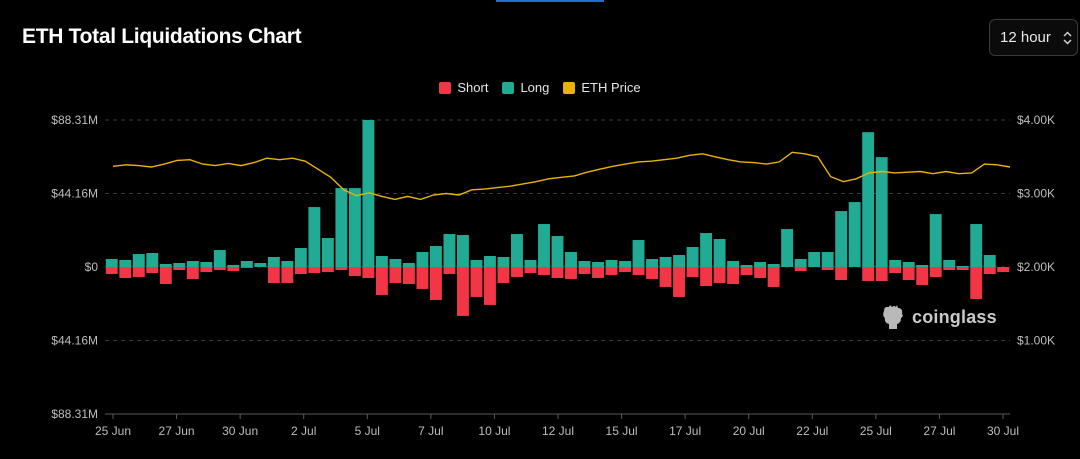  What do you see at coordinates (463, 87) in the screenshot?
I see `legend-item-short: Short` at bounding box center [463, 87].